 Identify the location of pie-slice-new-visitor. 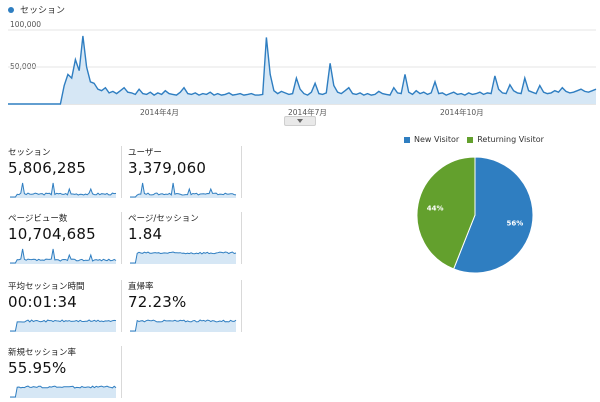
(493, 215).